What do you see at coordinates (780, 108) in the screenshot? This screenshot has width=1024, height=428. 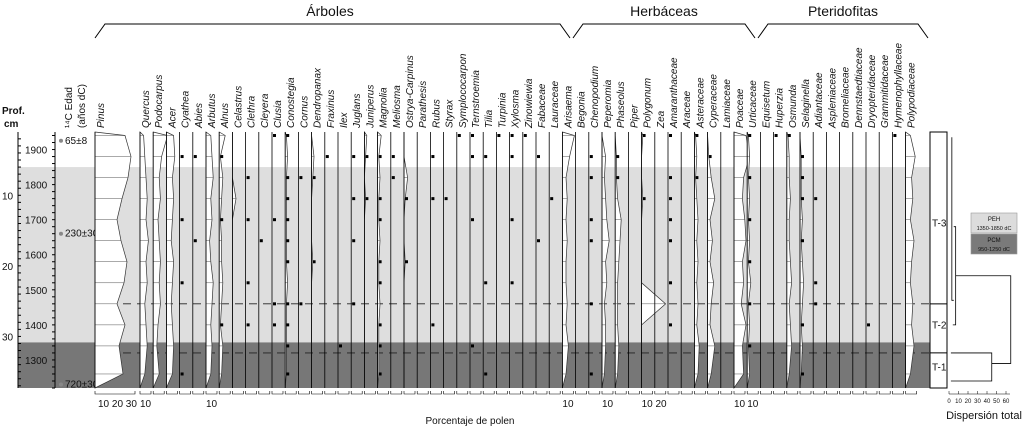 I see `taxon-label: Huperzia` at bounding box center [780, 108].